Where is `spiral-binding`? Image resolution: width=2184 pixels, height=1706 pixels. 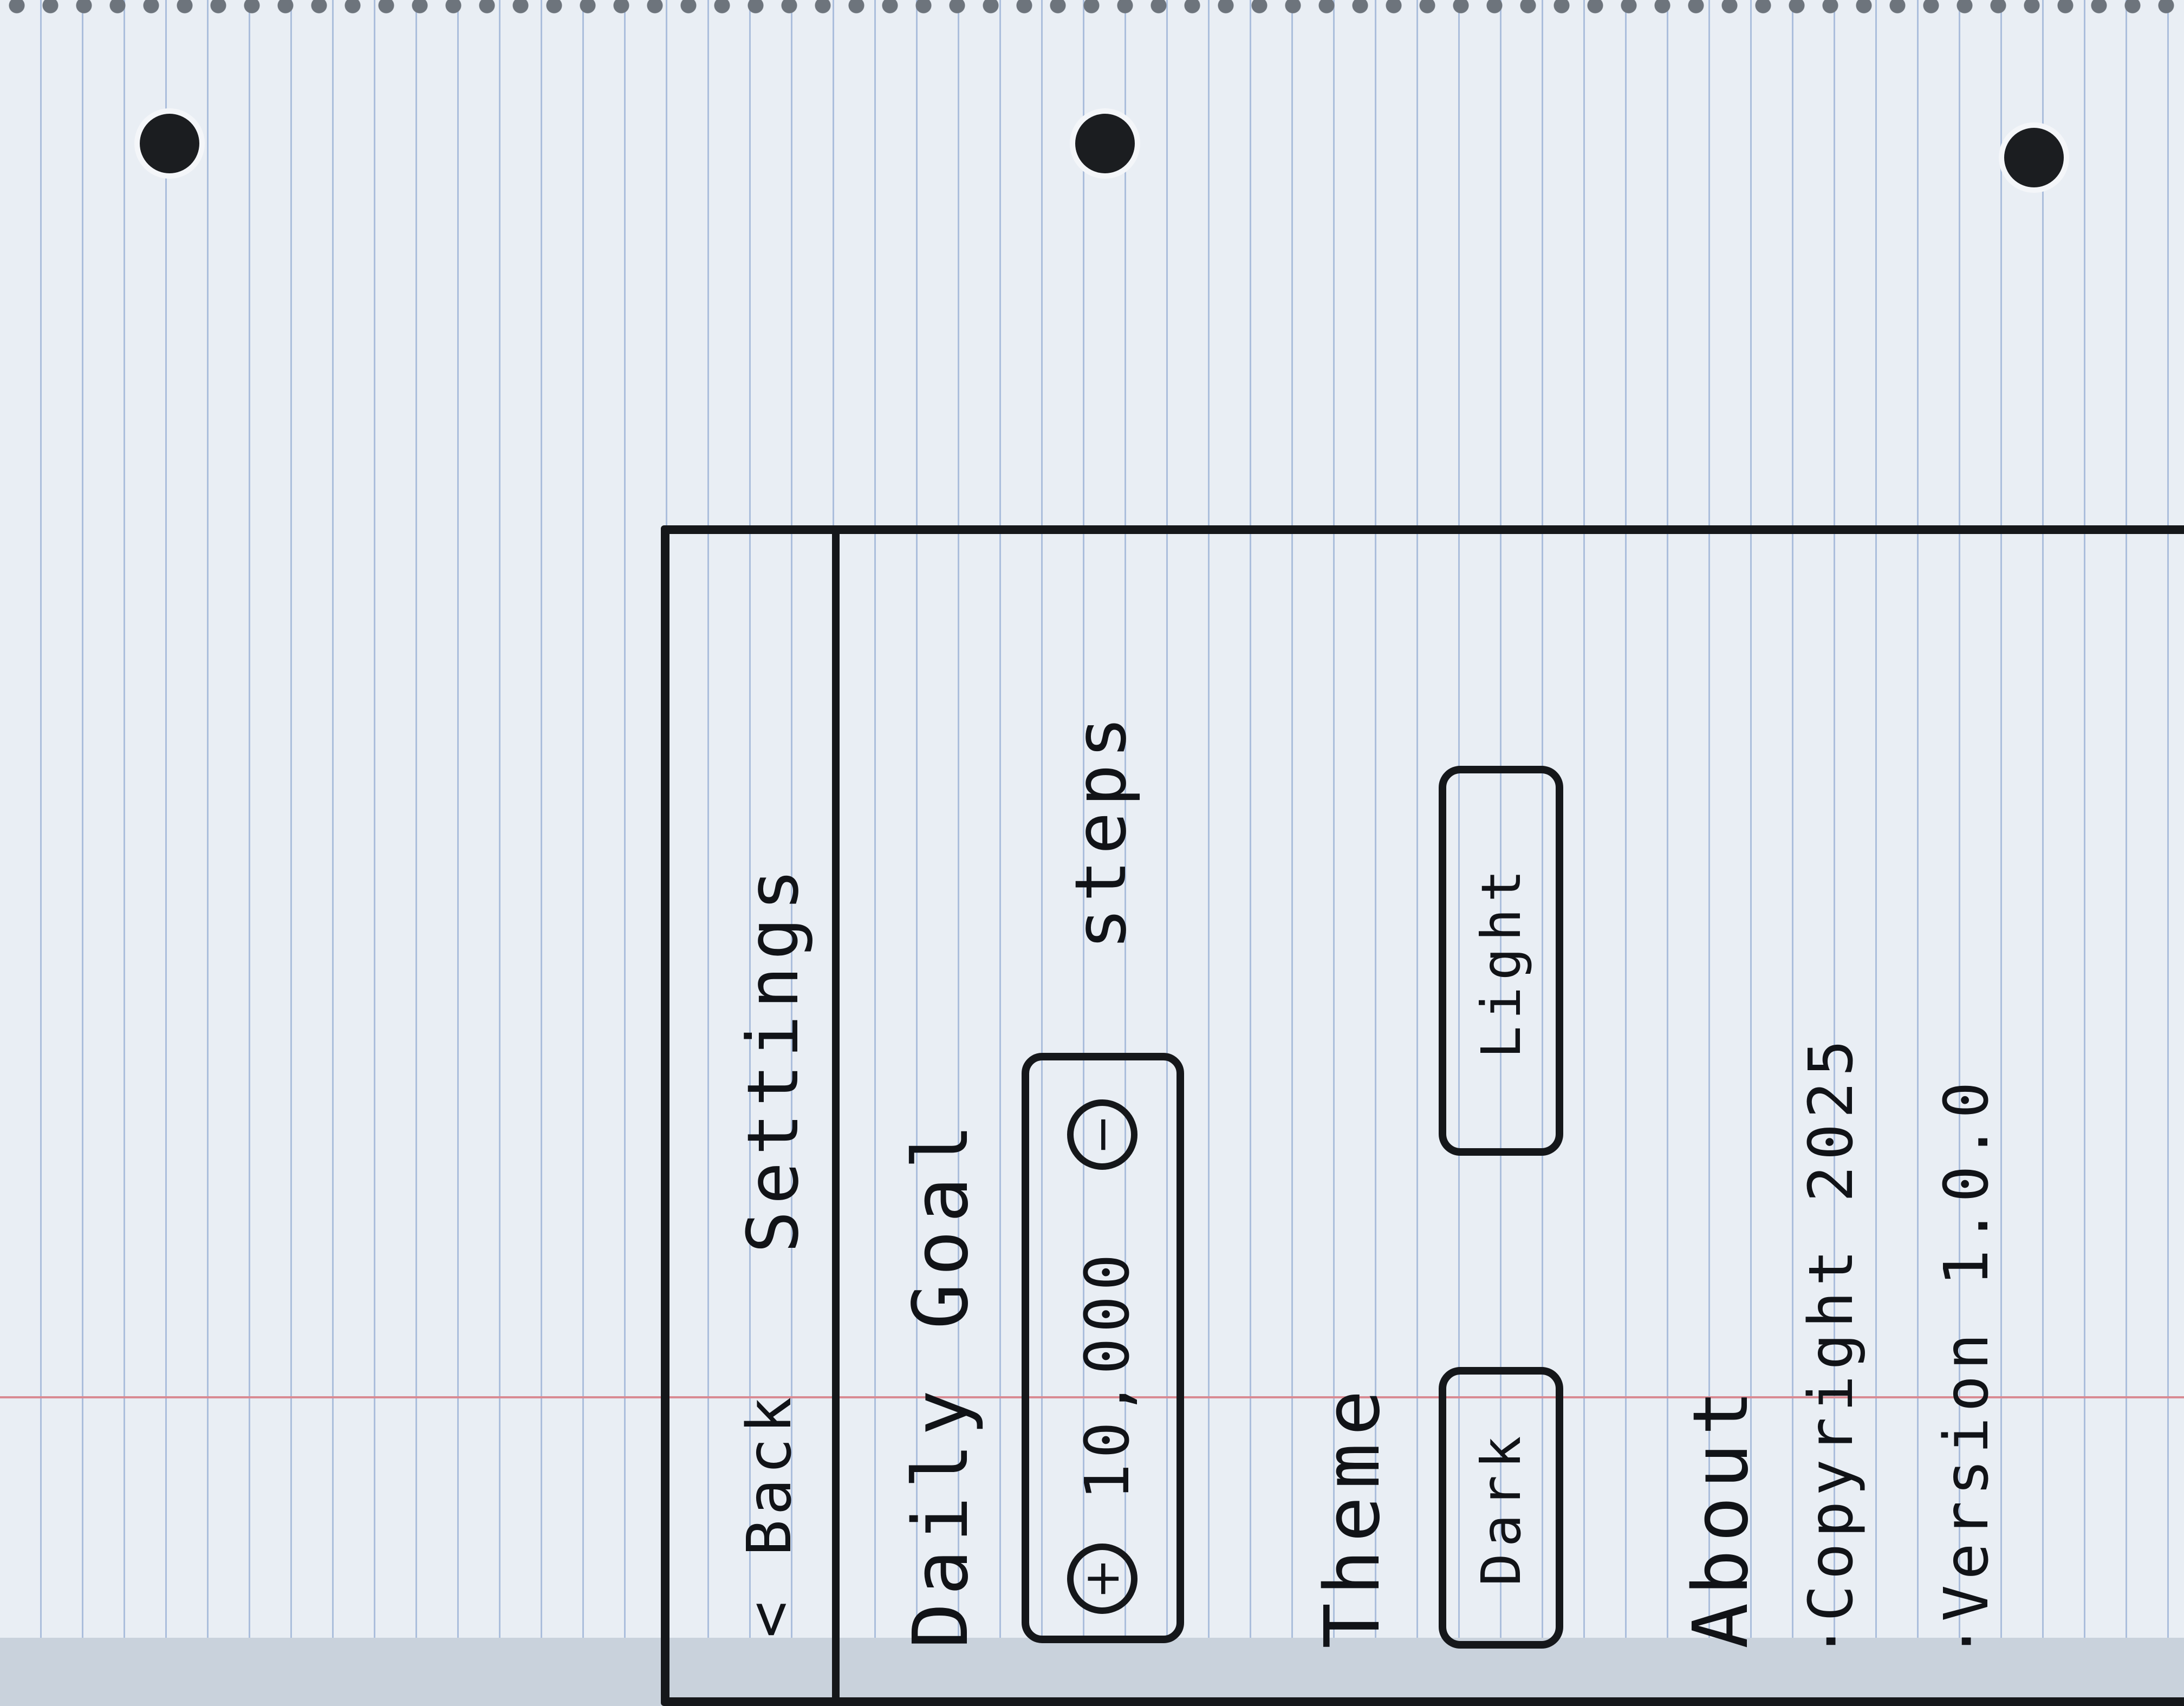 spiral-binding is located at coordinates (1092, 12).